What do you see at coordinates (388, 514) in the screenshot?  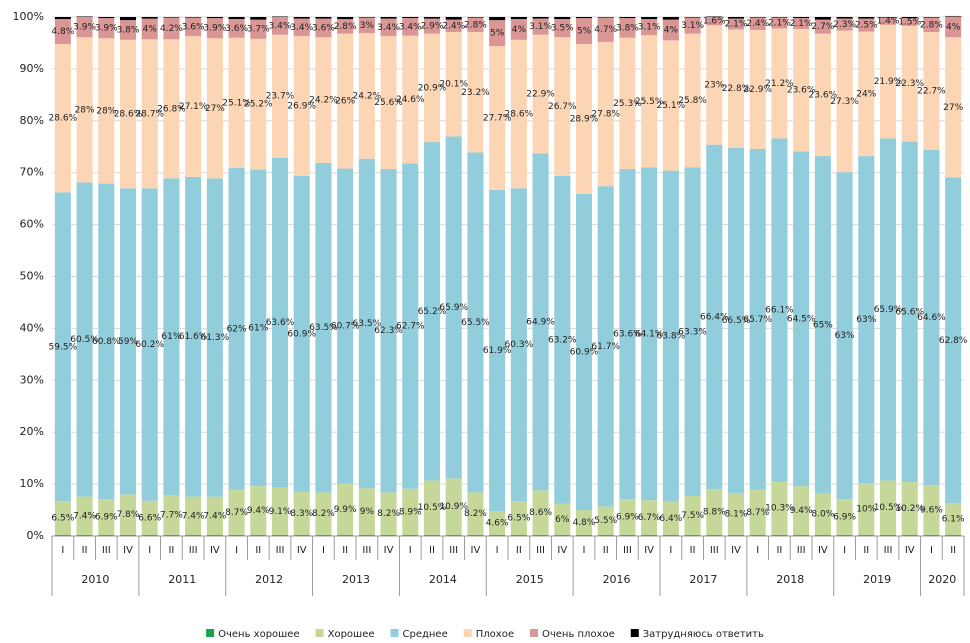 I see `data-label: 8.2%` at bounding box center [388, 514].